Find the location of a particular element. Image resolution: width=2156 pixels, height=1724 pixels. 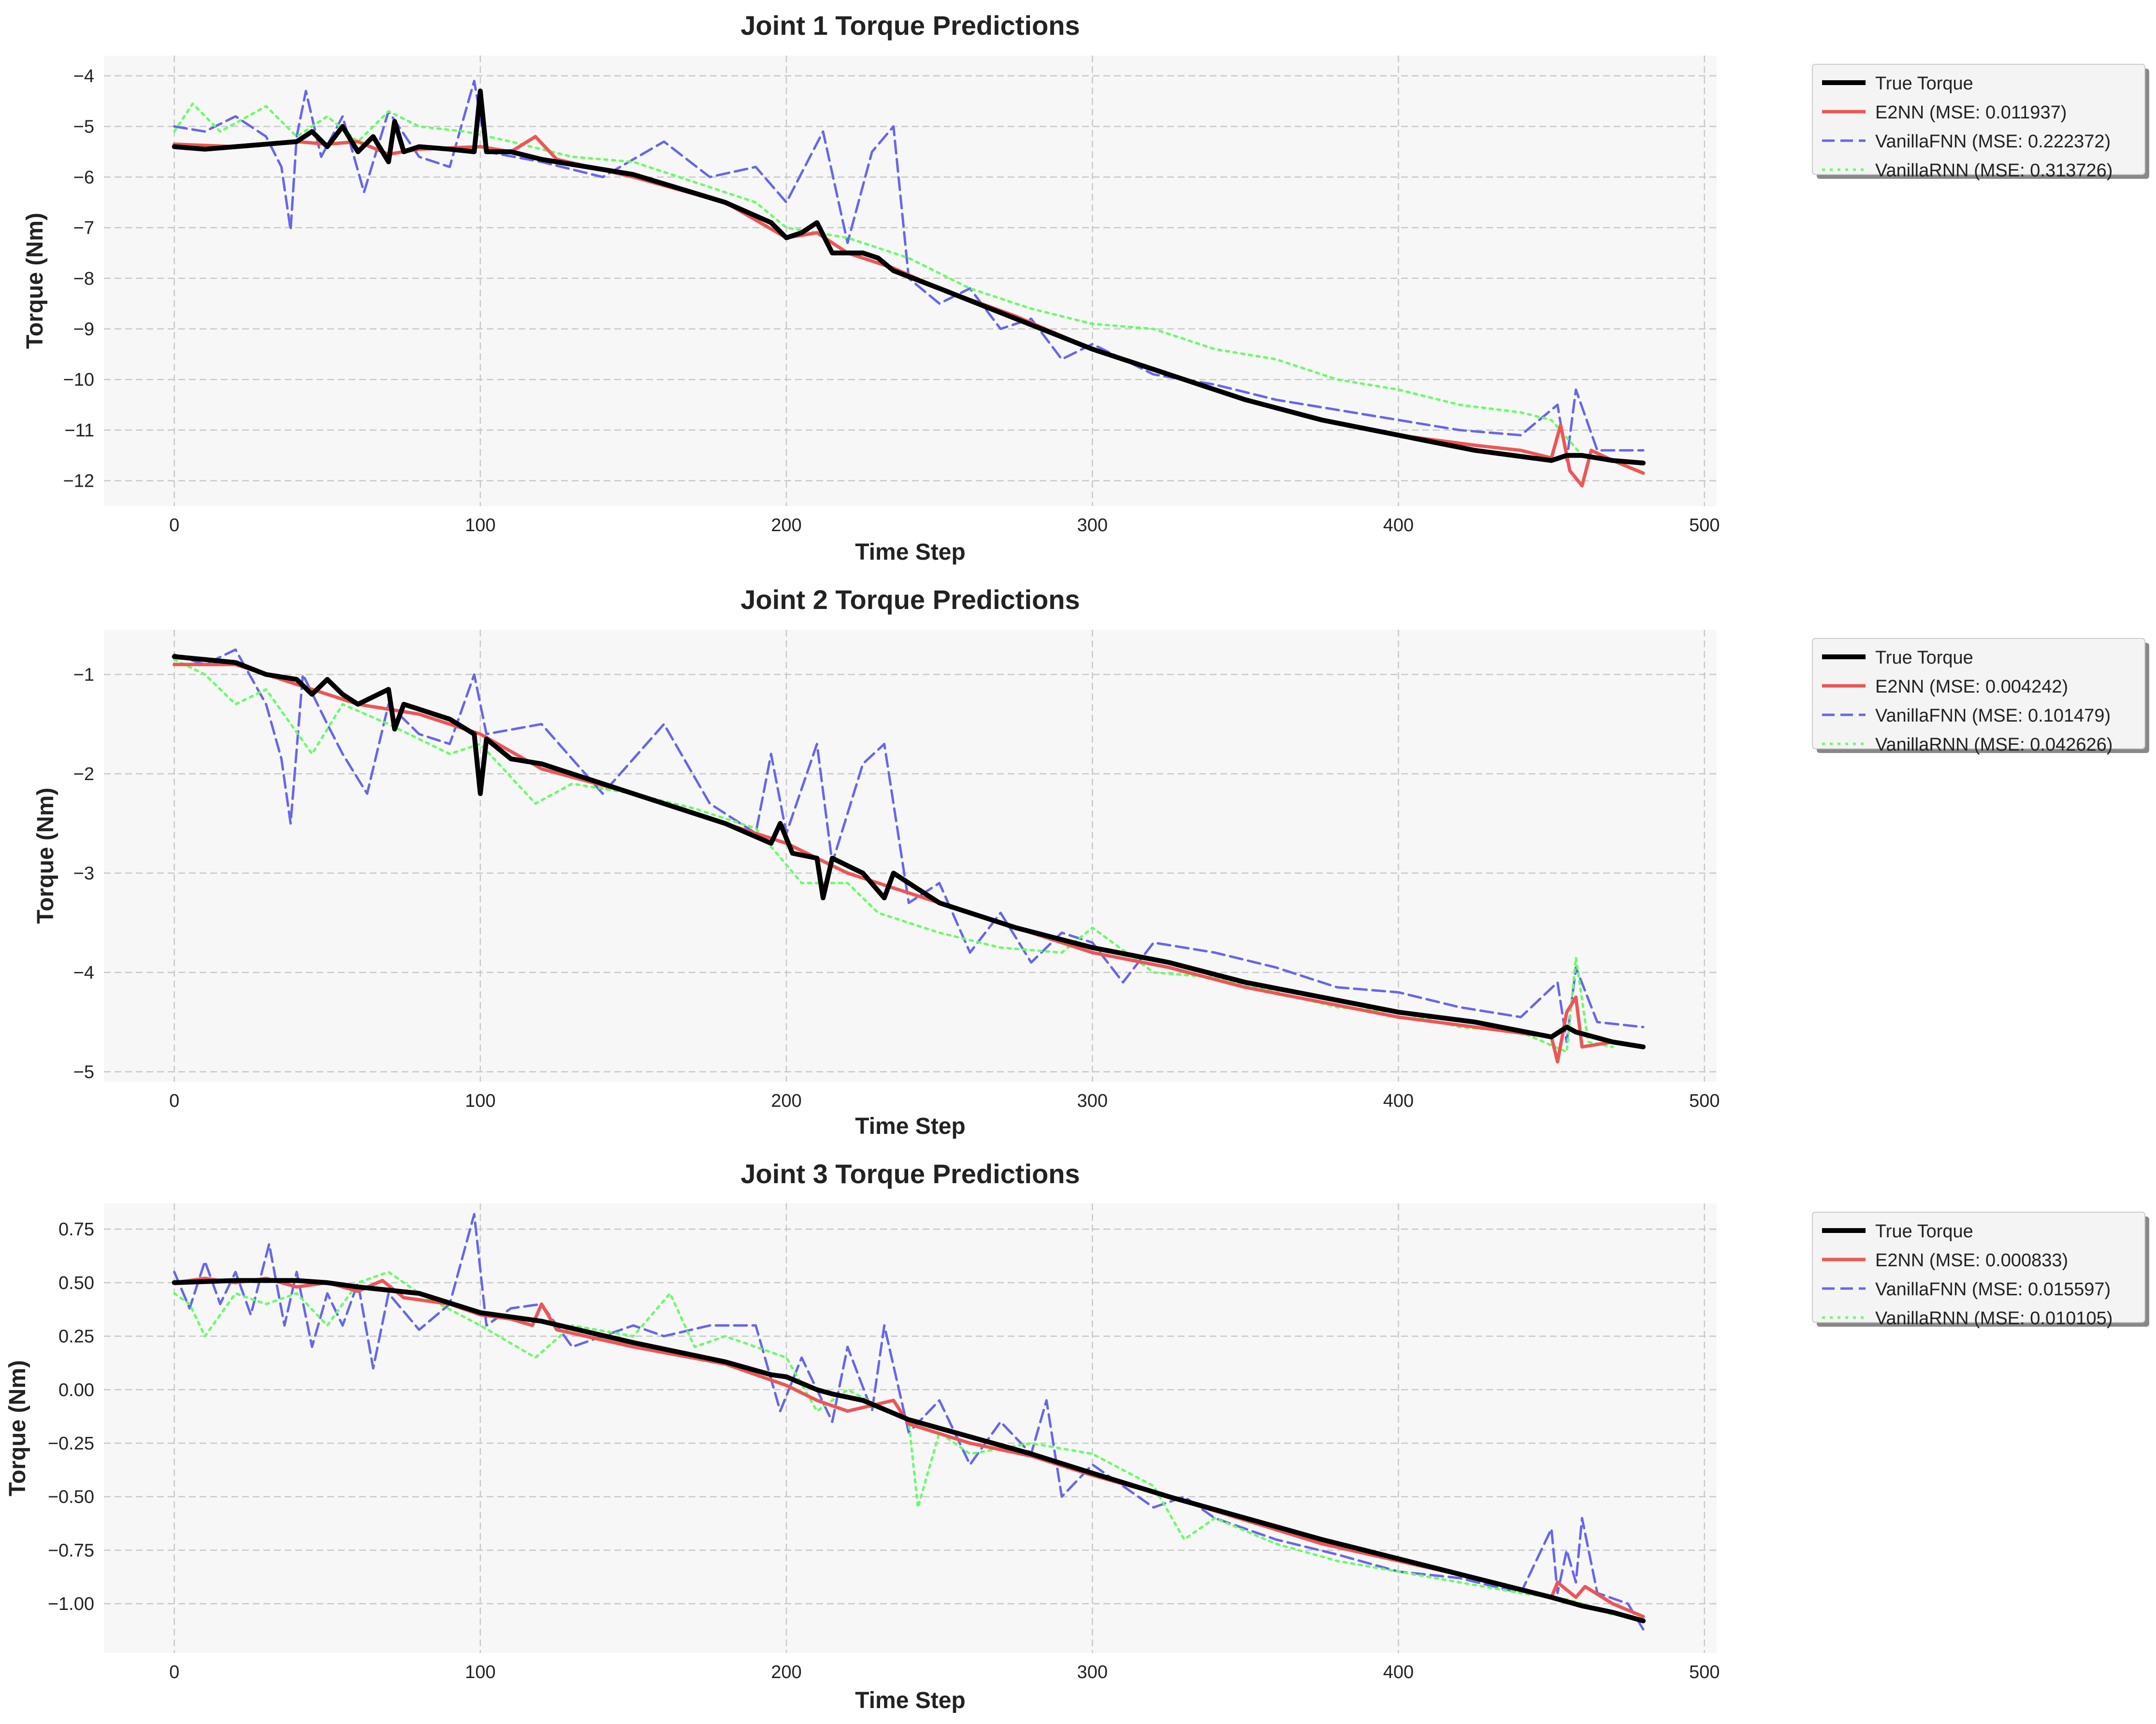

y-tick-label: 0.25 is located at coordinates (76, 1337).